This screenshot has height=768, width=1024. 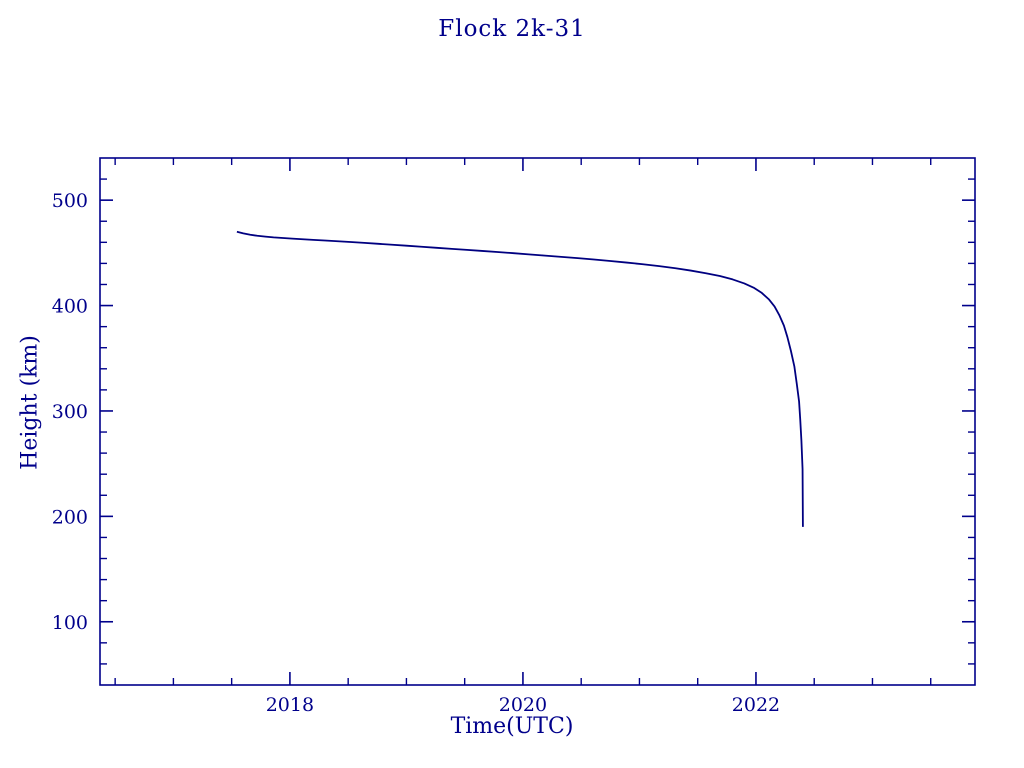 I want to click on y-tick-label: 300, so click(x=70, y=412).